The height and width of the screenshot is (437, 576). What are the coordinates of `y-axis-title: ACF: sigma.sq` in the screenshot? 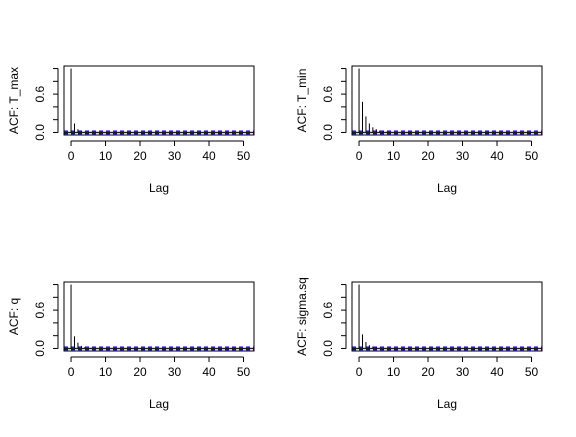 It's located at (302, 316).